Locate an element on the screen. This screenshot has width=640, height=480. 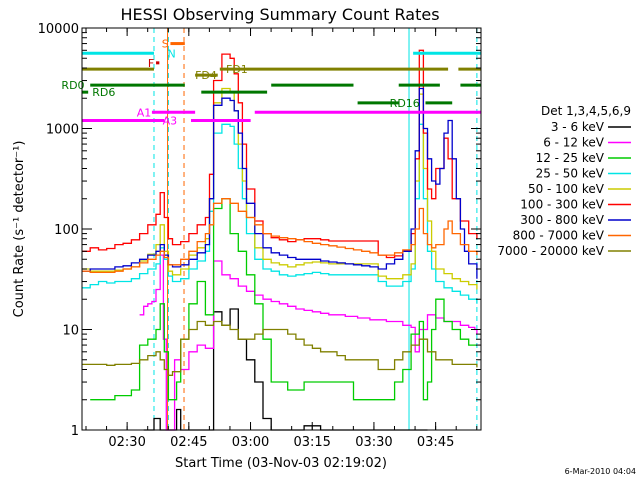
x-tick-label: 02:45 is located at coordinates (188, 442).